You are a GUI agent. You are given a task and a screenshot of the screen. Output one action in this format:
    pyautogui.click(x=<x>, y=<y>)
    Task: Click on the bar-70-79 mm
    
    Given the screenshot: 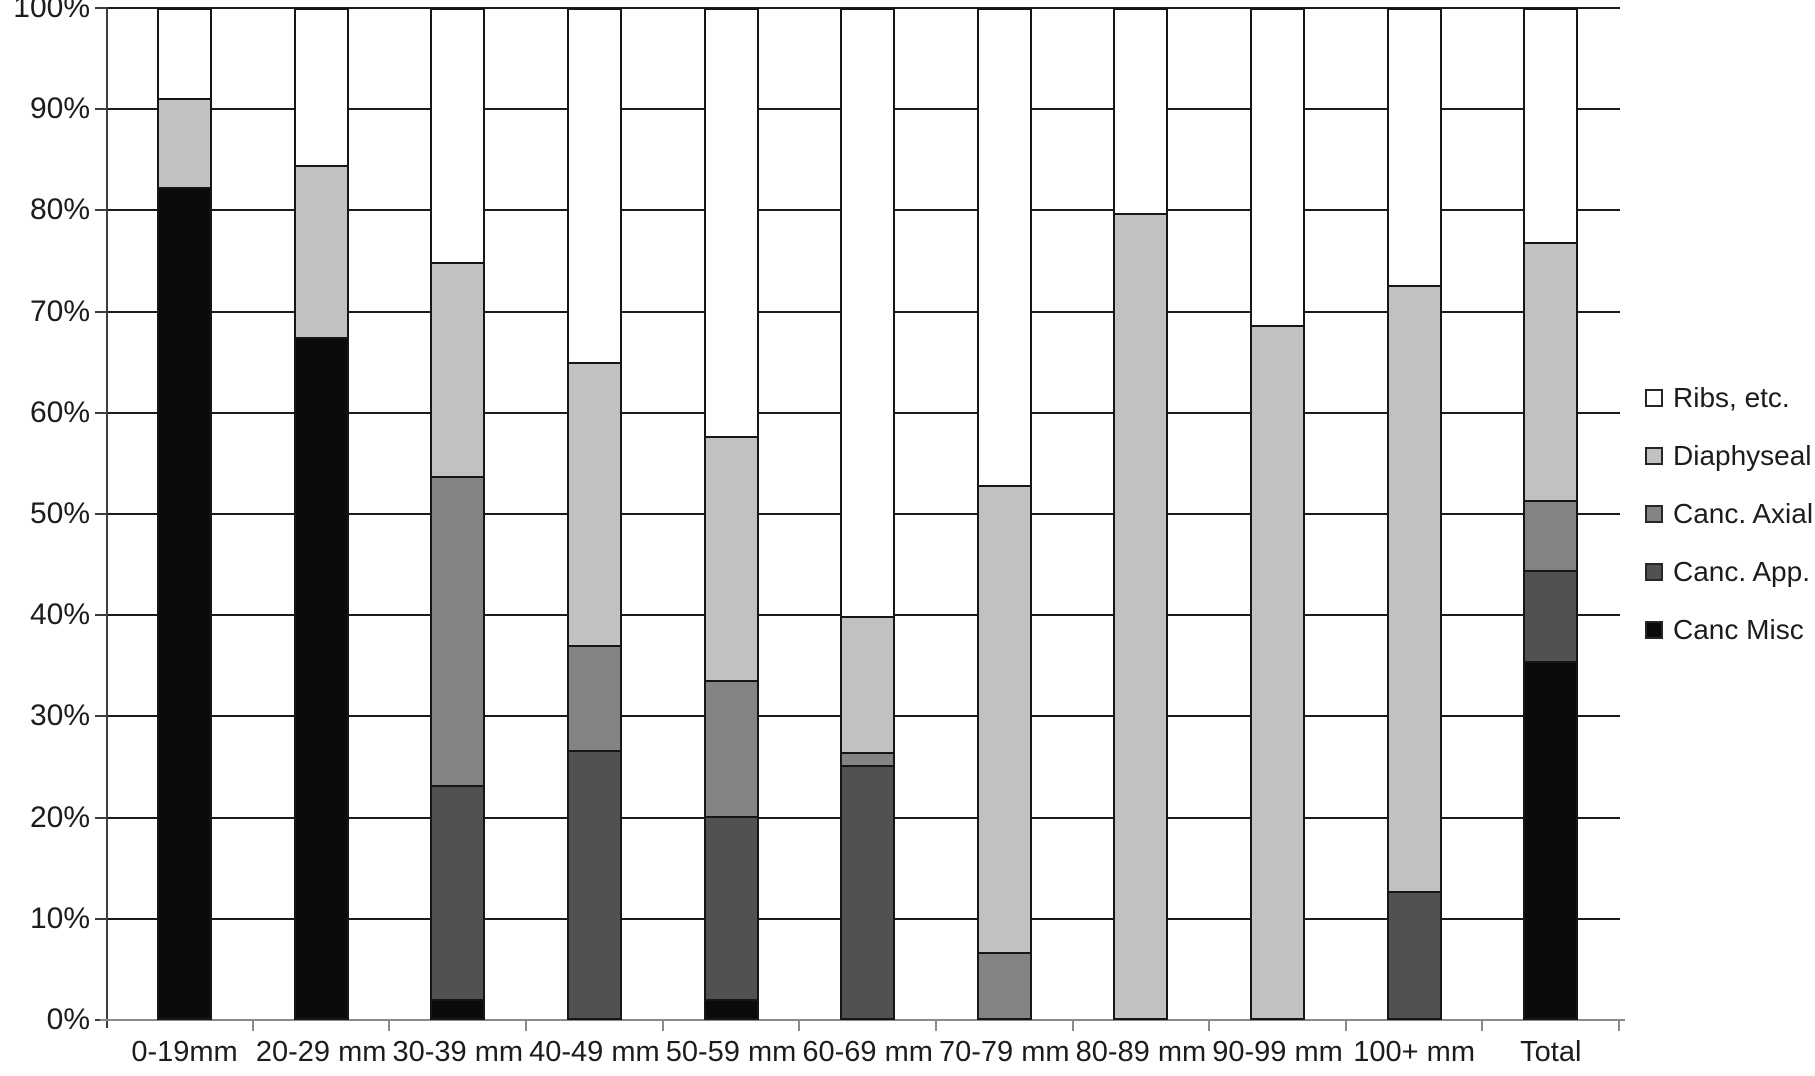 What is the action you would take?
    pyautogui.click(x=1004, y=514)
    